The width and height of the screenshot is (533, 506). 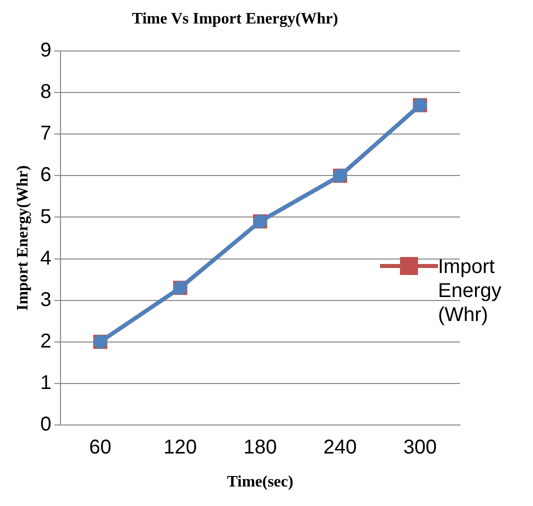 What do you see at coordinates (46, 217) in the screenshot?
I see `y-tick-label: 5` at bounding box center [46, 217].